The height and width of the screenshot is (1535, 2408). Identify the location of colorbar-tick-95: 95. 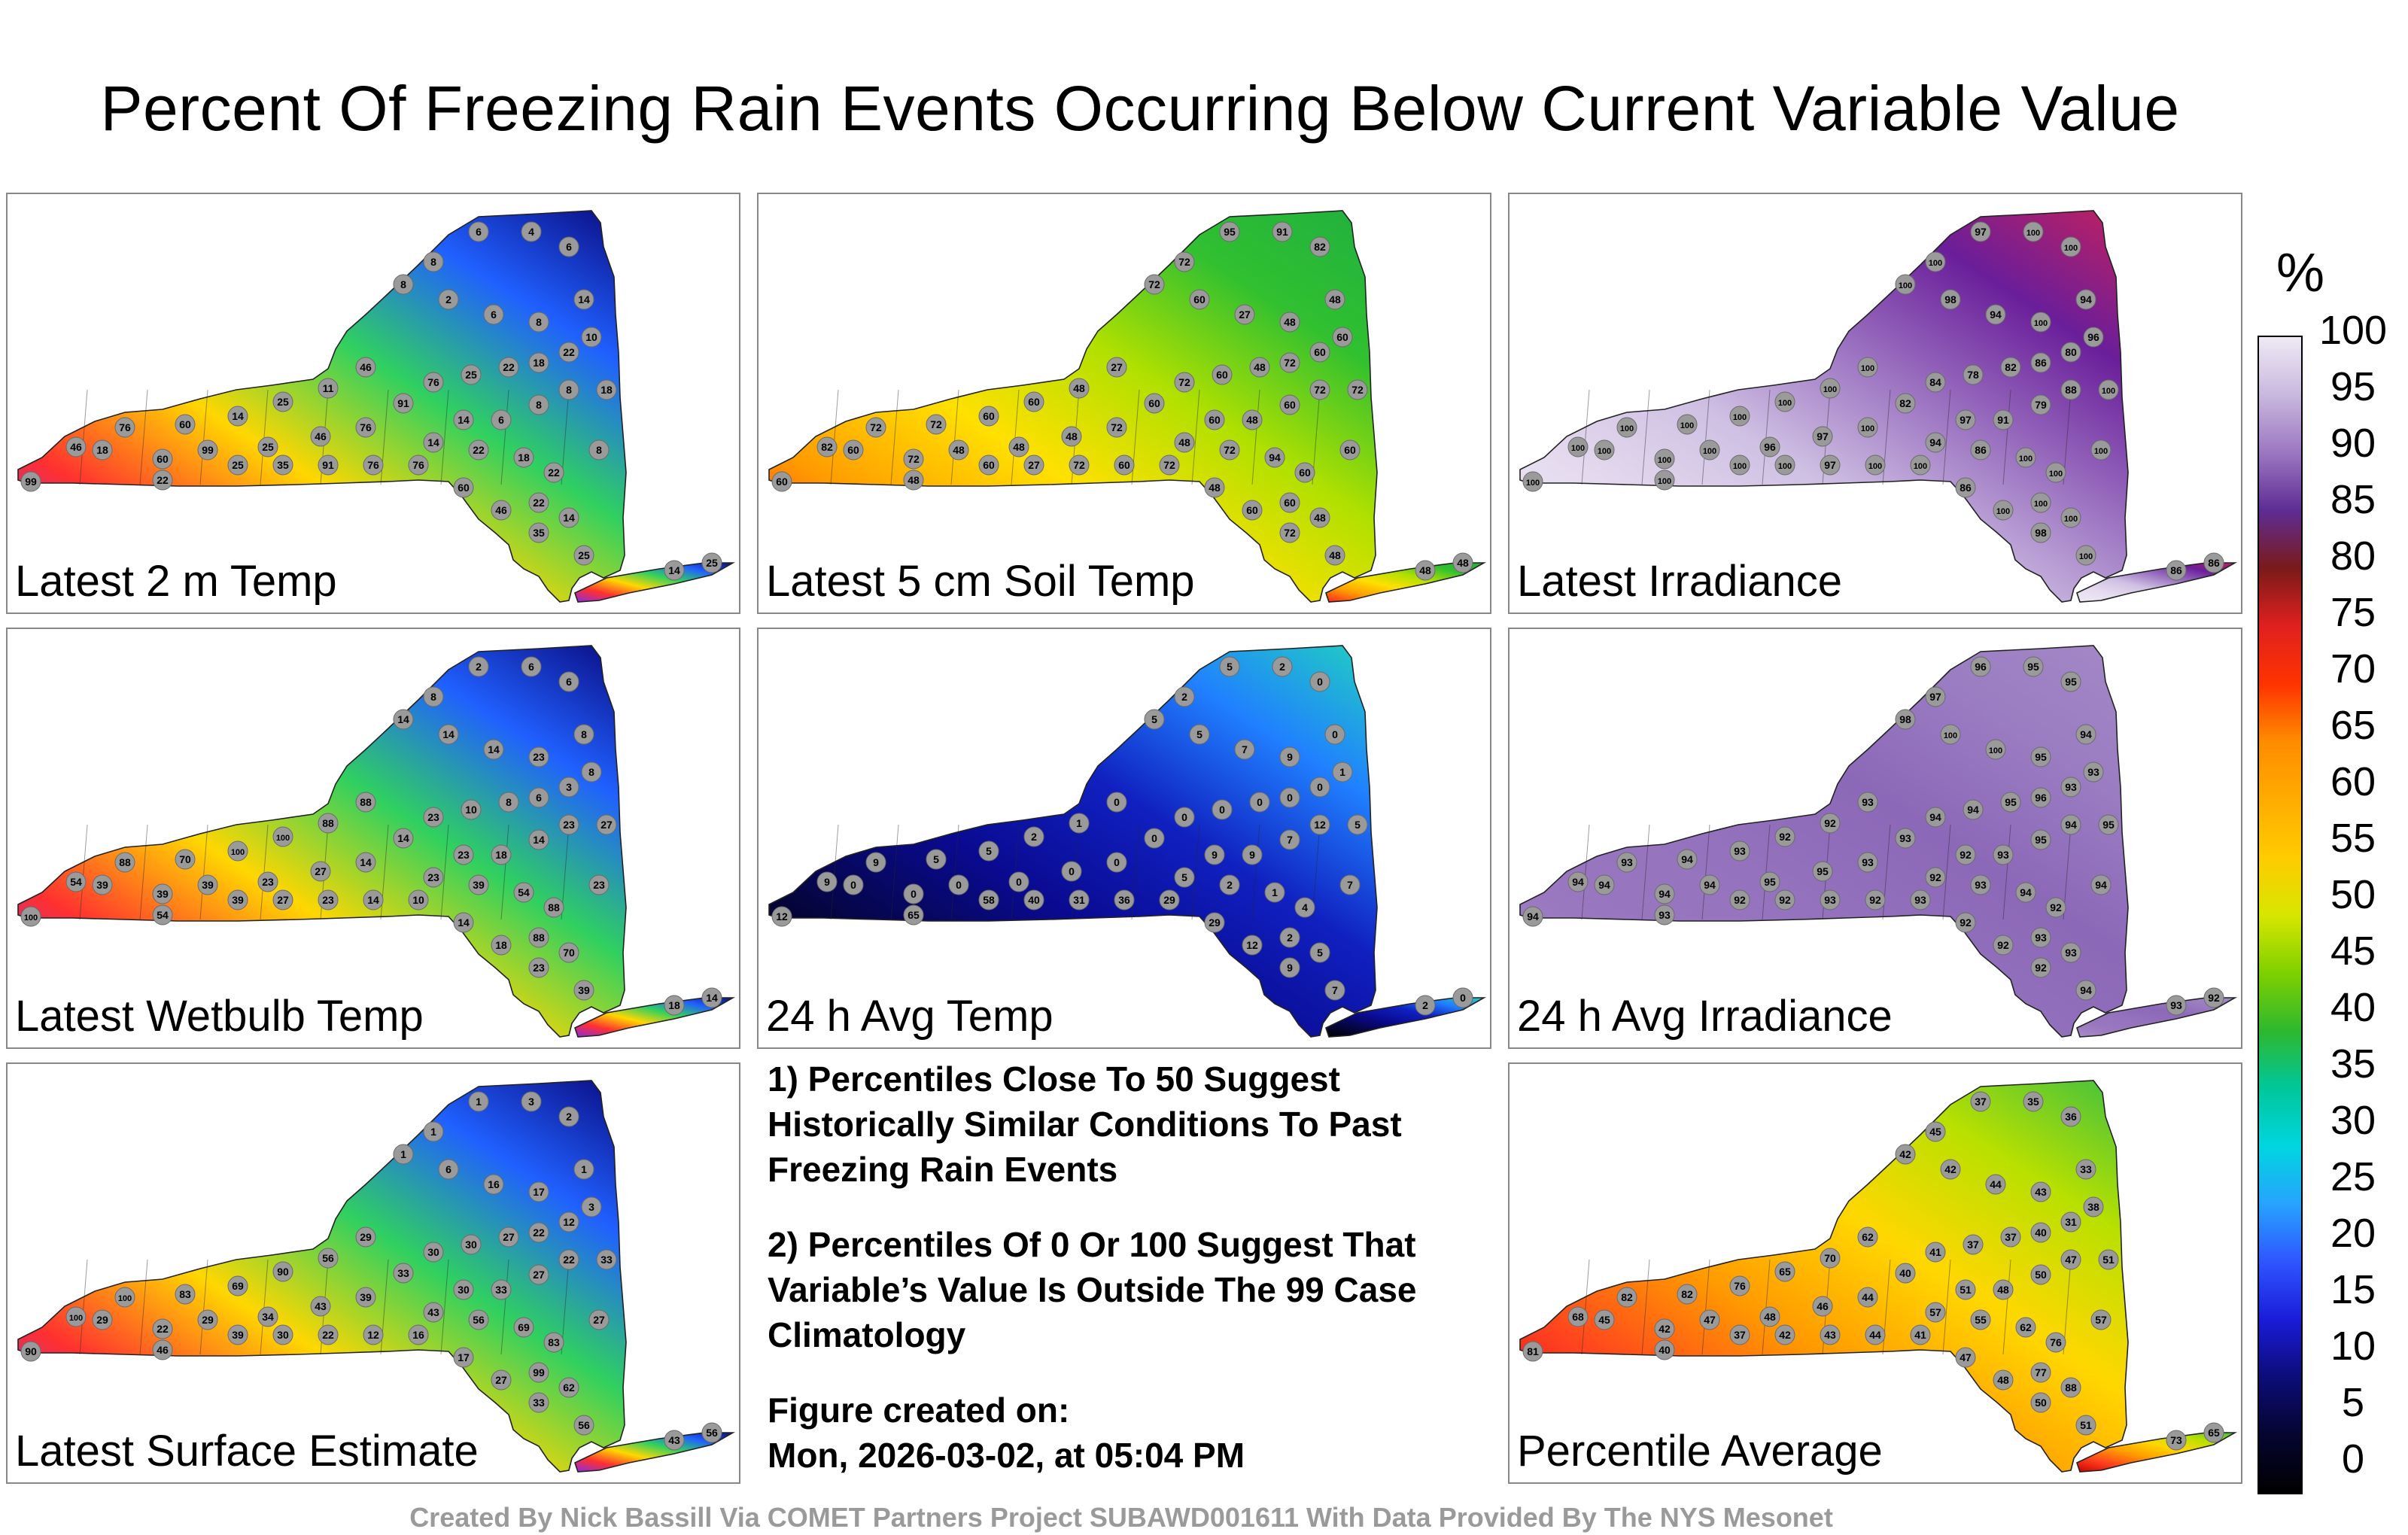
(2353, 386).